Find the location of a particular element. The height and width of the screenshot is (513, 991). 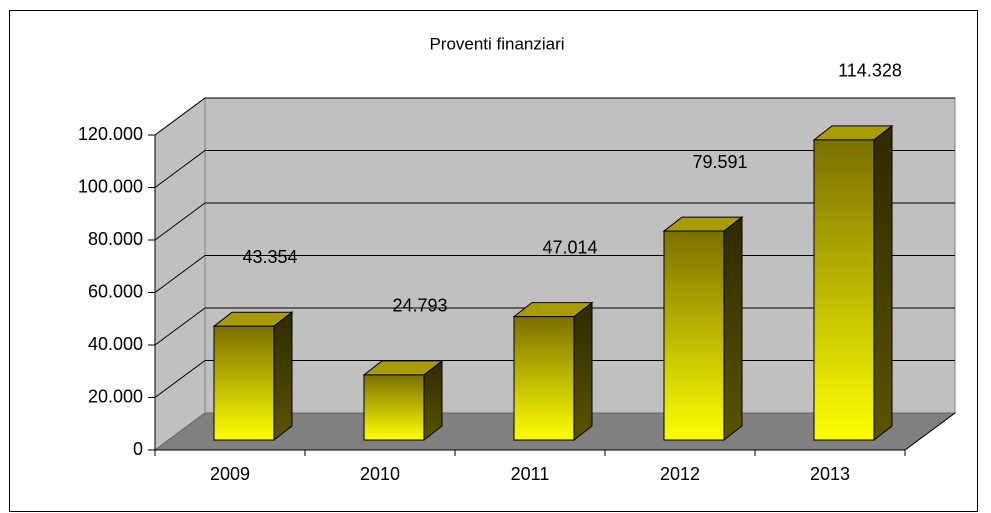

x-tick-label: 2013 is located at coordinates (830, 474).